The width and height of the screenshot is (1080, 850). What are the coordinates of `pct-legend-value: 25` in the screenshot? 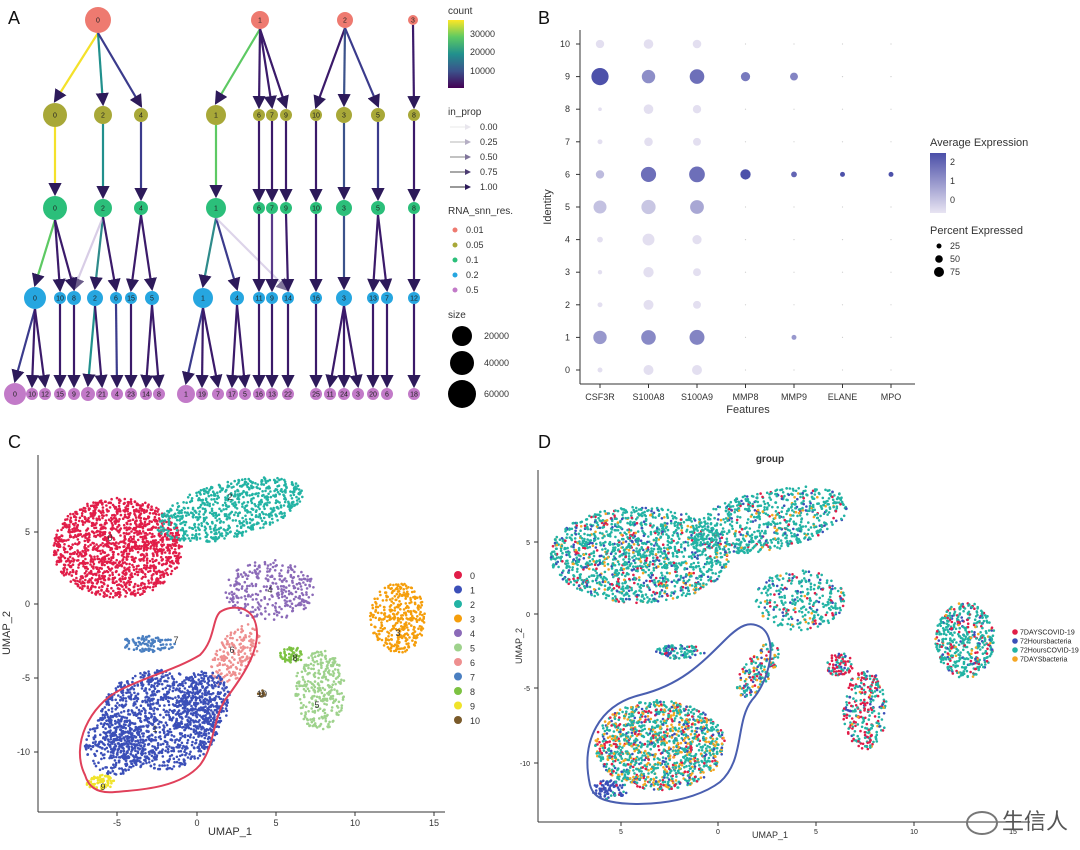 It's located at (955, 246).